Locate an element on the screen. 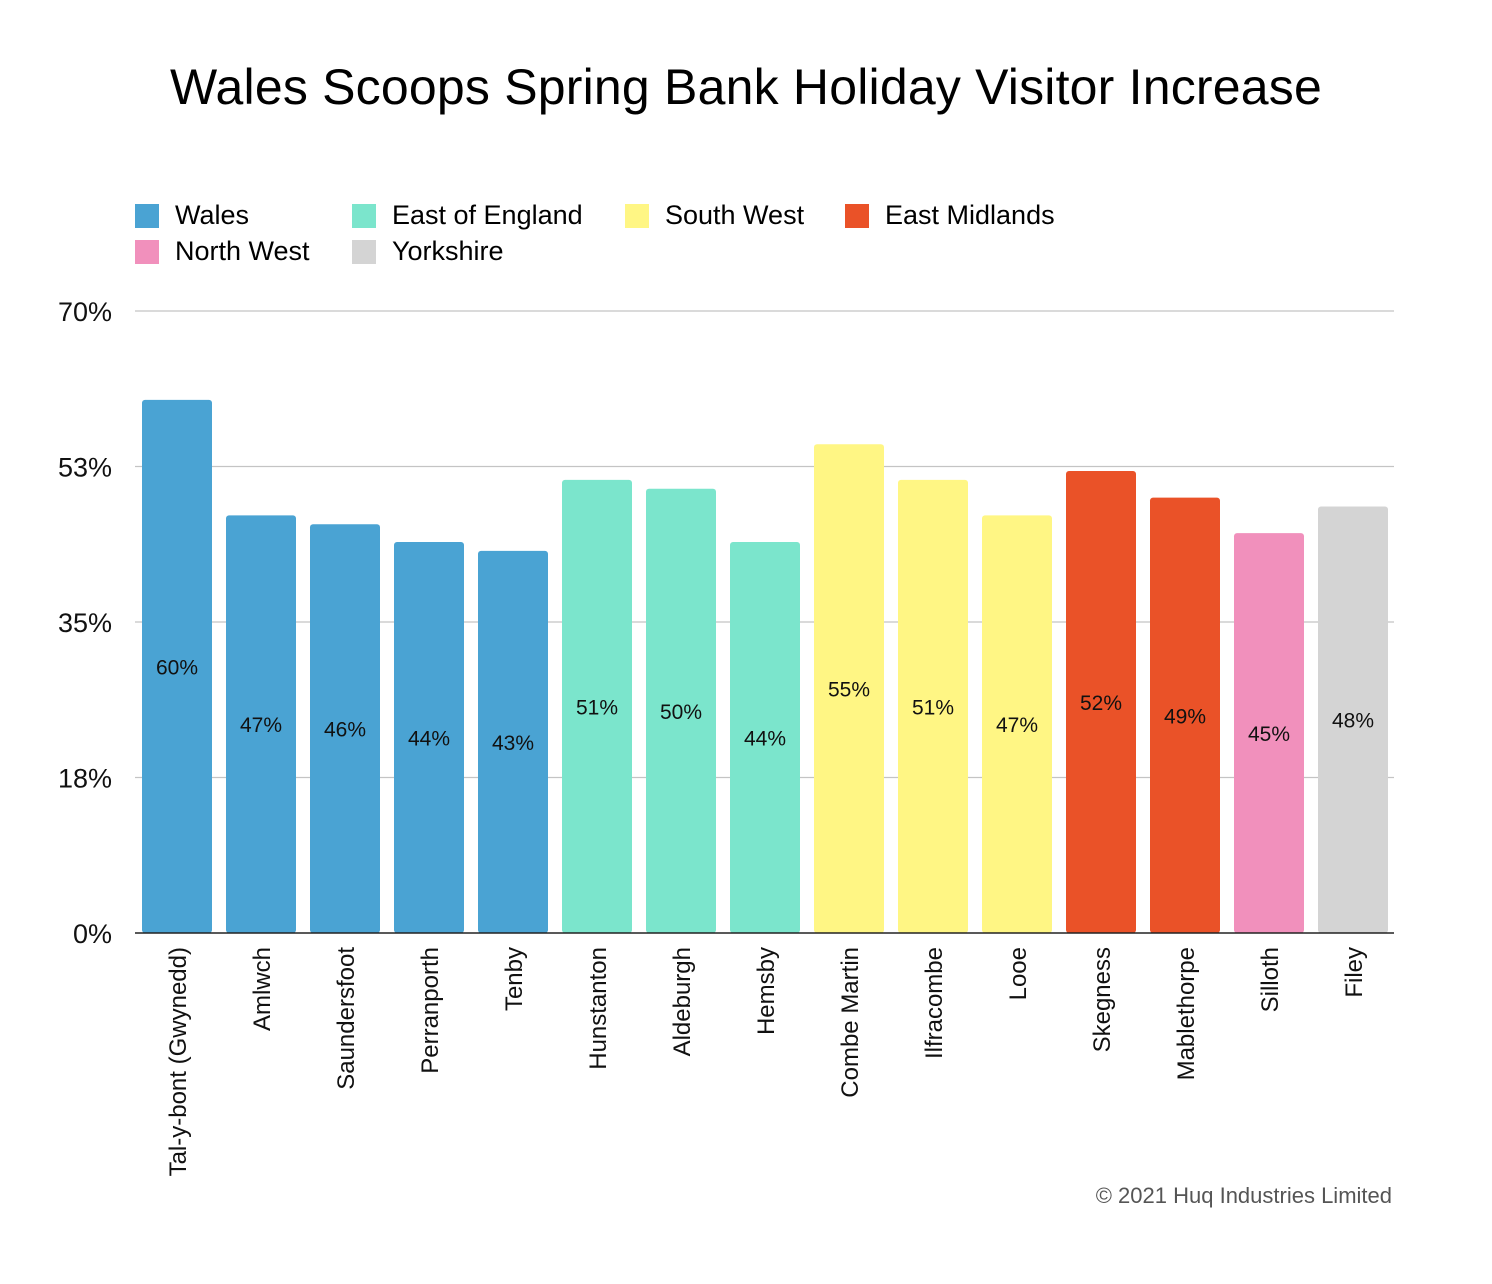 The height and width of the screenshot is (1284, 1492). x-tick-label: Hunstanton is located at coordinates (598, 1008).